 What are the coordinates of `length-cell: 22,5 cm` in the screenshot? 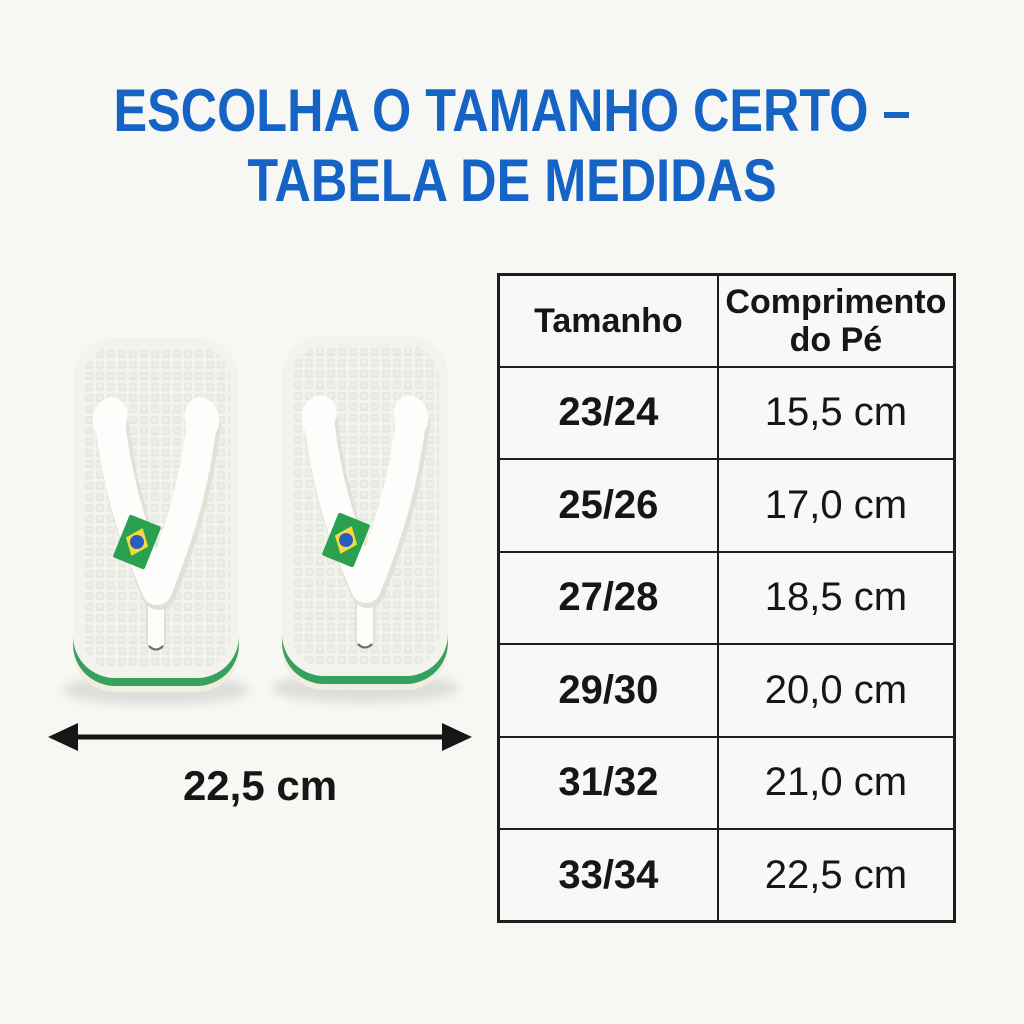 It's located at (836, 875).